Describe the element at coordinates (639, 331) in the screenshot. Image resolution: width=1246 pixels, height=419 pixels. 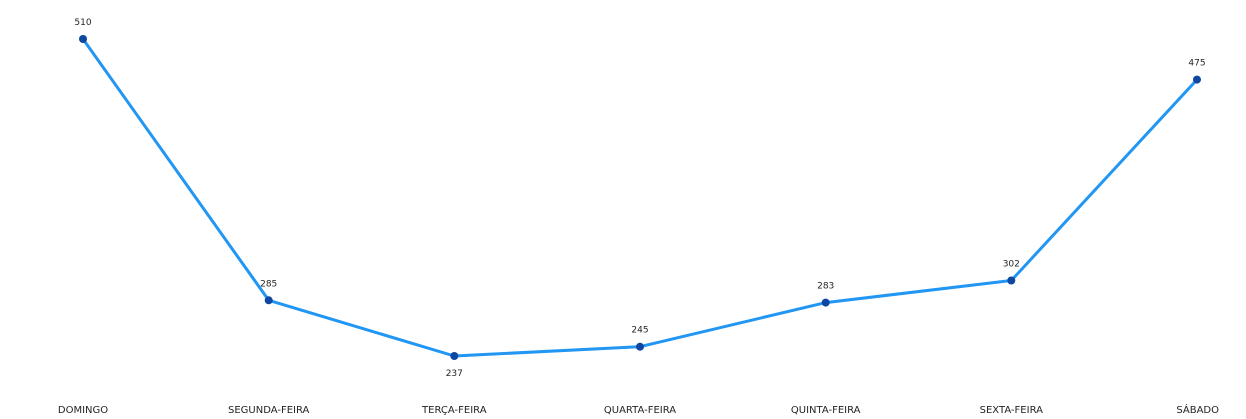
I see `data-label: 245` at that location.